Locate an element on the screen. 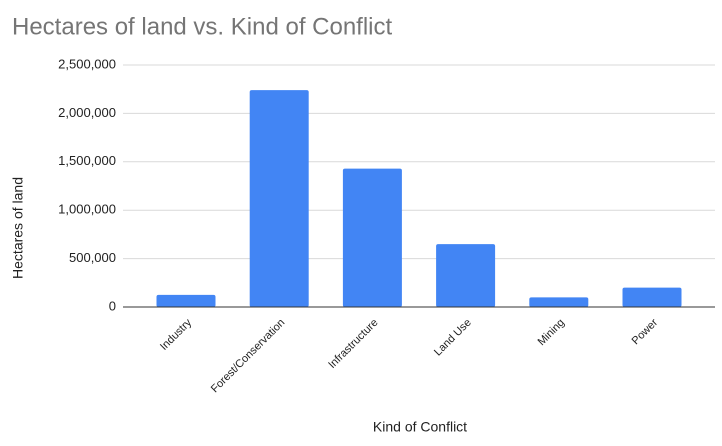 This screenshot has width=722, height=446. y-tick-label: 2,500,000 is located at coordinates (87, 63).